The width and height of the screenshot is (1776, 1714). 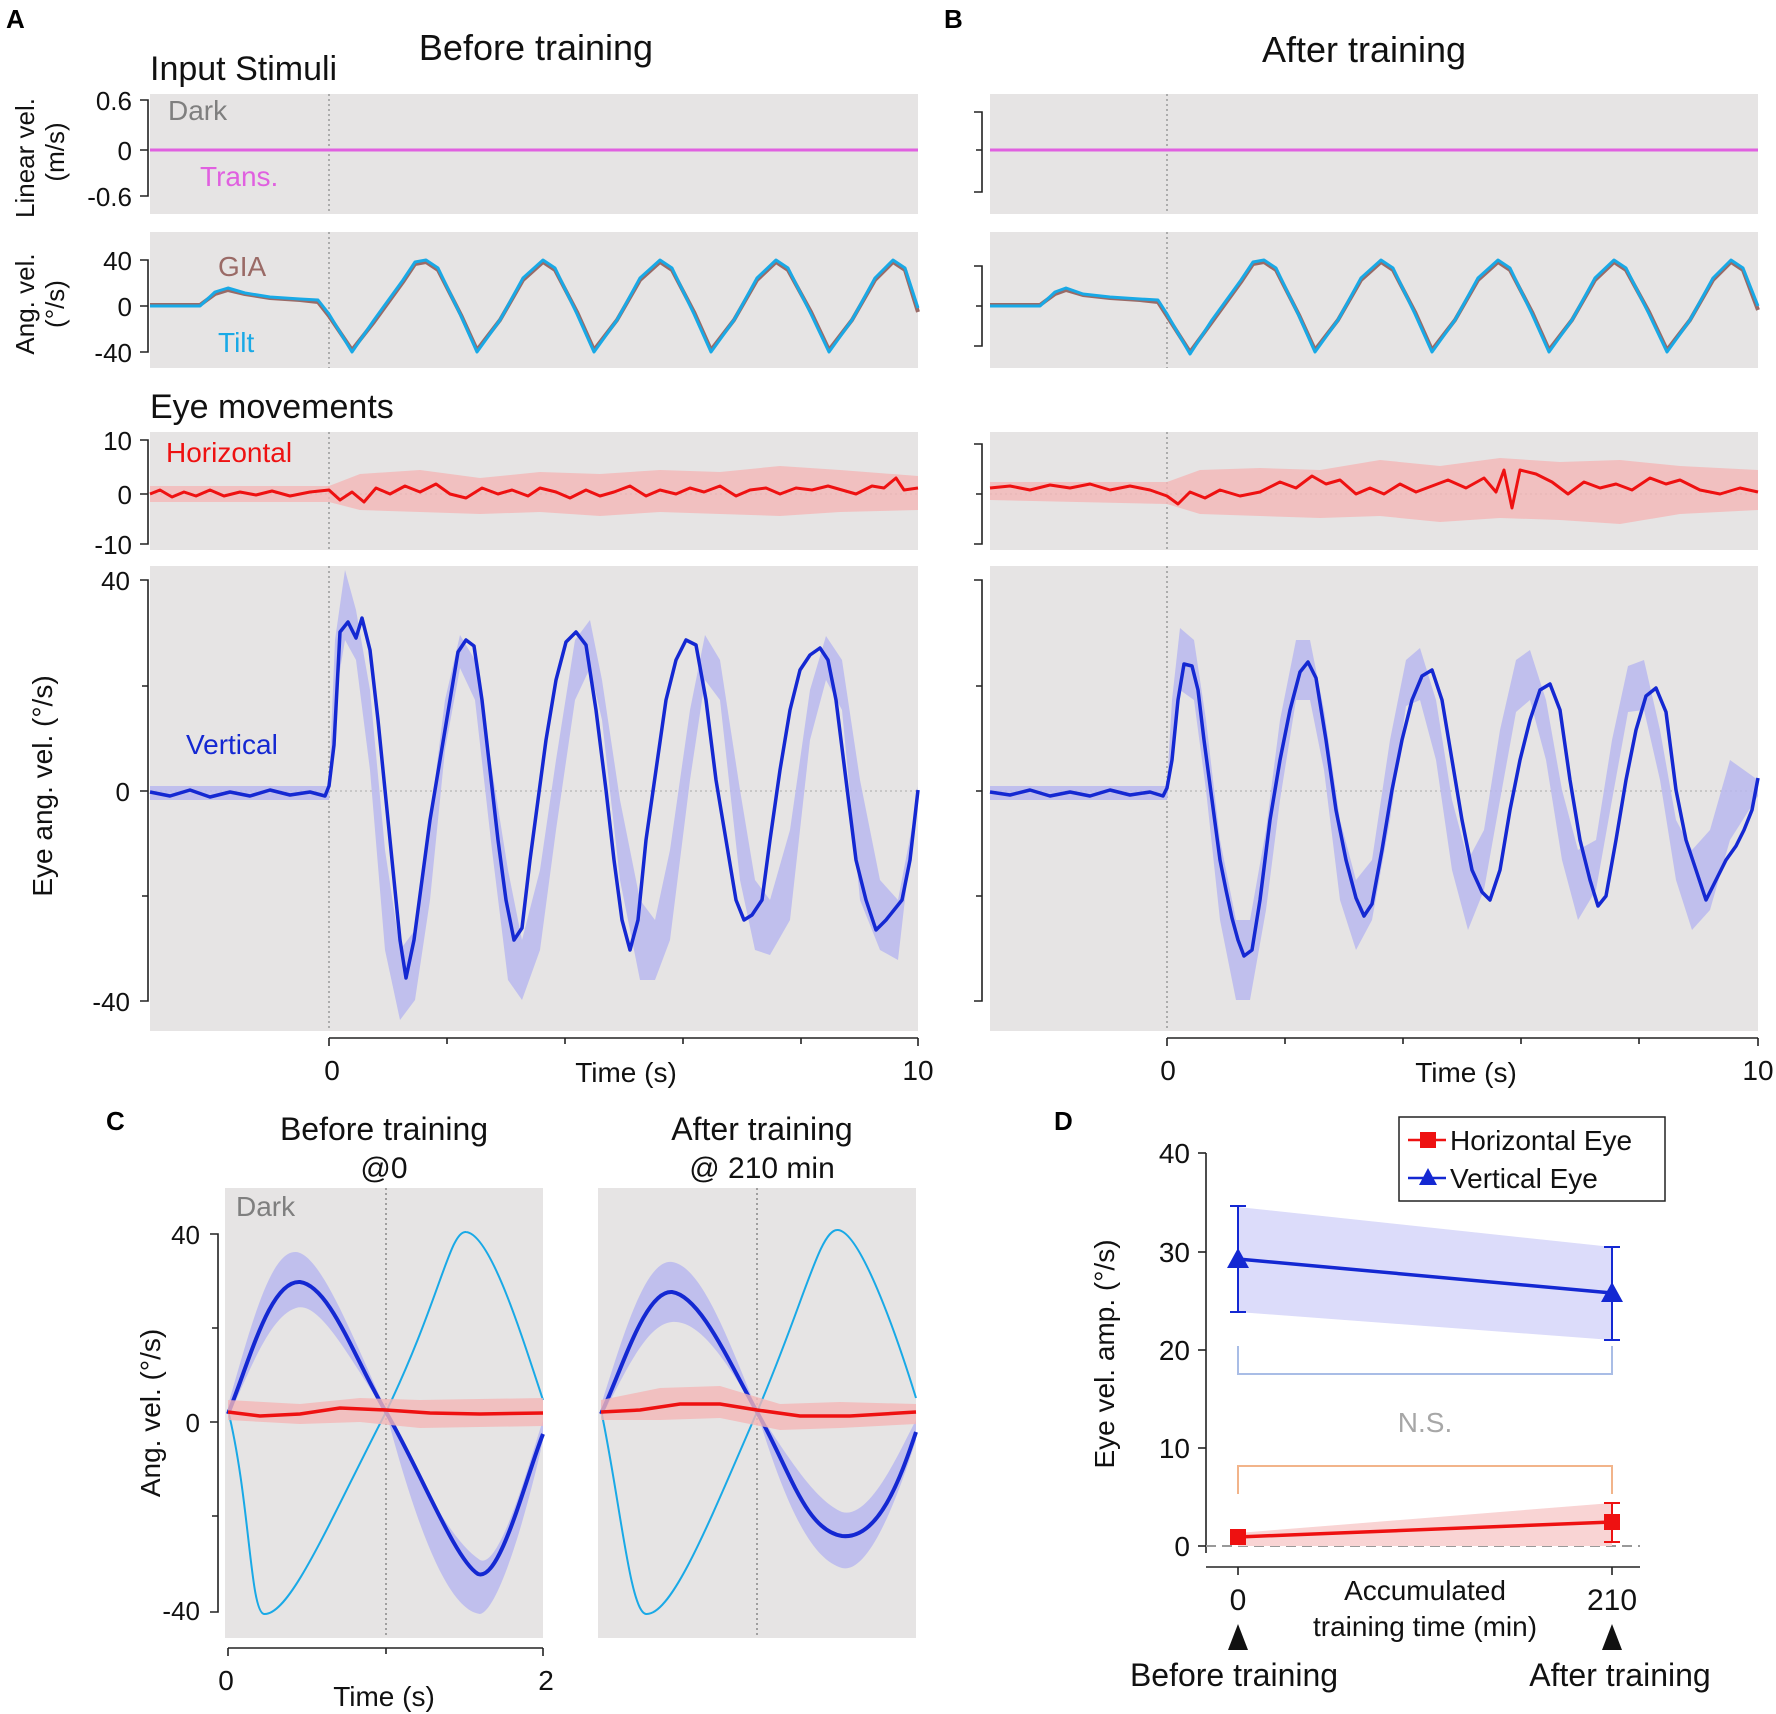 What do you see at coordinates (762, 1168) in the screenshot?
I see `c-right-title-2: @ 210 min` at bounding box center [762, 1168].